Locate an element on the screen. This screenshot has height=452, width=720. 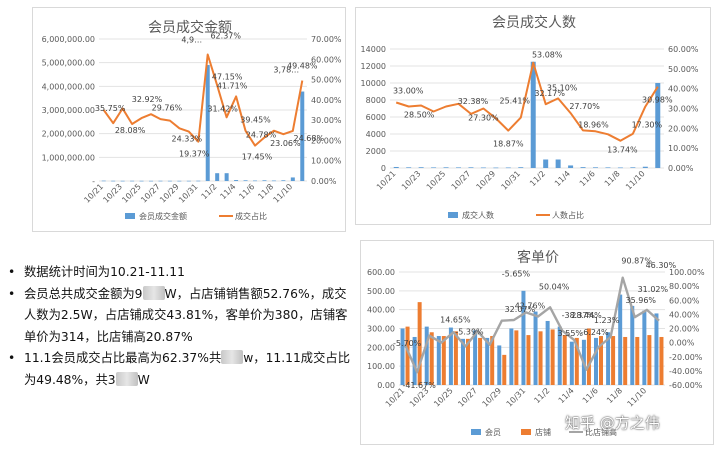
y2-tick-label: 50.00% is located at coordinates (683, 69).